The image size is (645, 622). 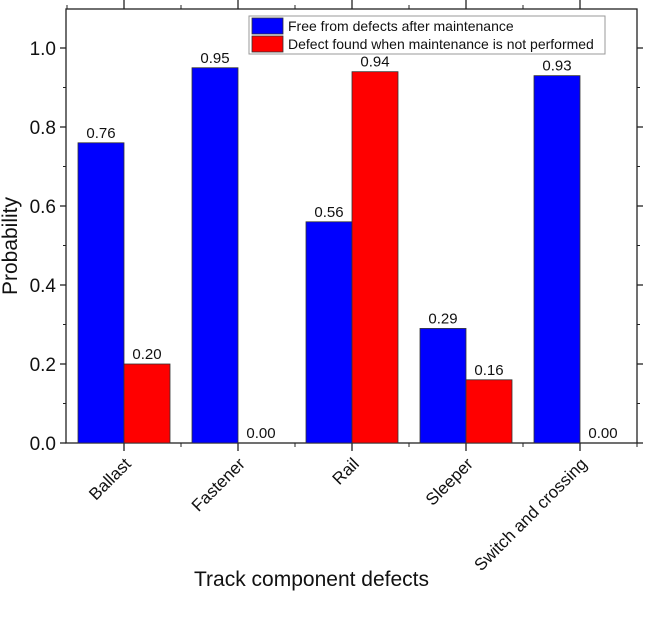 I want to click on data-label: 0.56, so click(x=328, y=212).